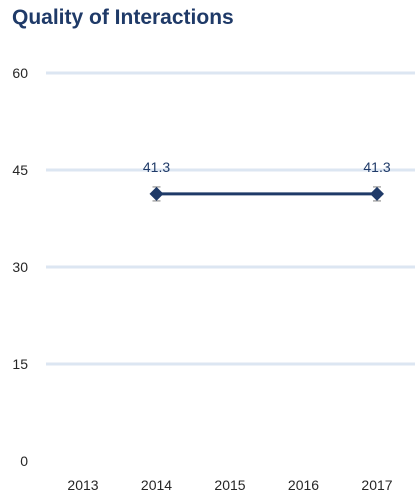 This screenshot has height=494, width=415. I want to click on x-tick-label: 2016, so click(303, 485).